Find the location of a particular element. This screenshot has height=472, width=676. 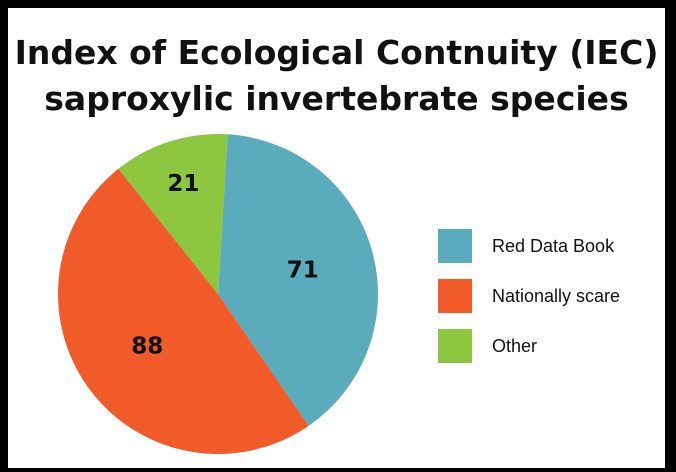

pie-slice-labels: 71 88 21 is located at coordinates (225, 265).